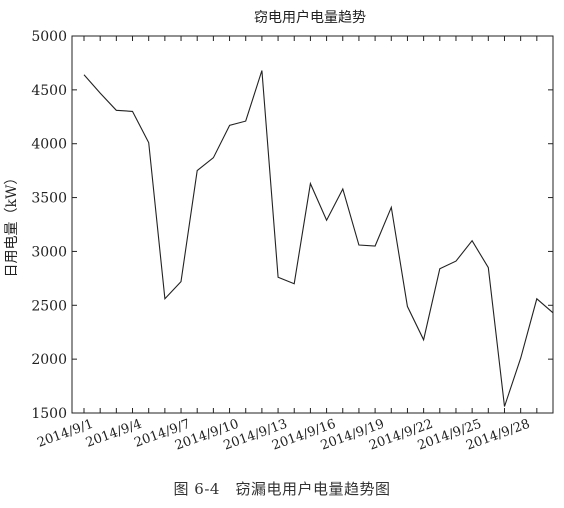  What do you see at coordinates (49, 37) in the screenshot?
I see `y-tick-label: 5000` at bounding box center [49, 37].